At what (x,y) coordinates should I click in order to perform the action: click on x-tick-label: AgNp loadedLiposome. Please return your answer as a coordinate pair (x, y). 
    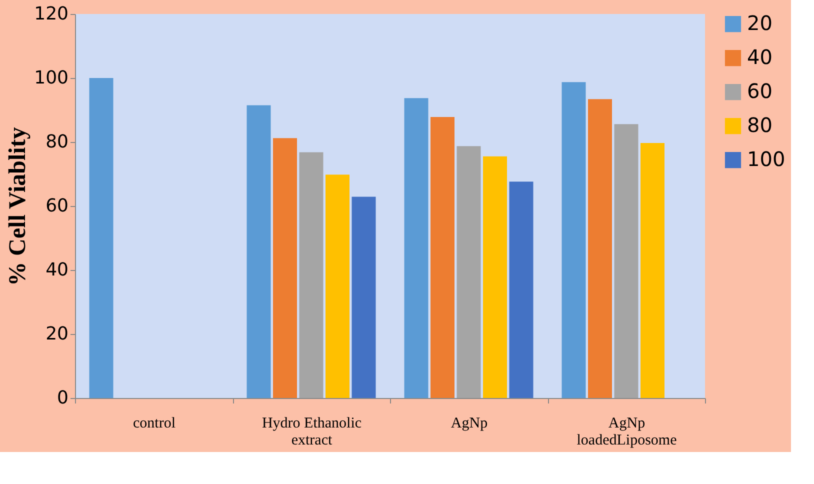
    Looking at the image, I should click on (627, 432).